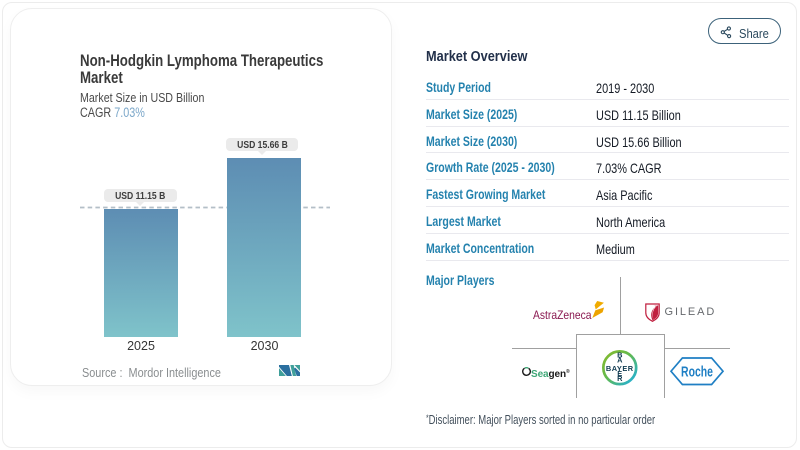 This screenshot has width=800, height=450. What do you see at coordinates (620, 377) in the screenshot?
I see `svg-text: R` at bounding box center [620, 377].